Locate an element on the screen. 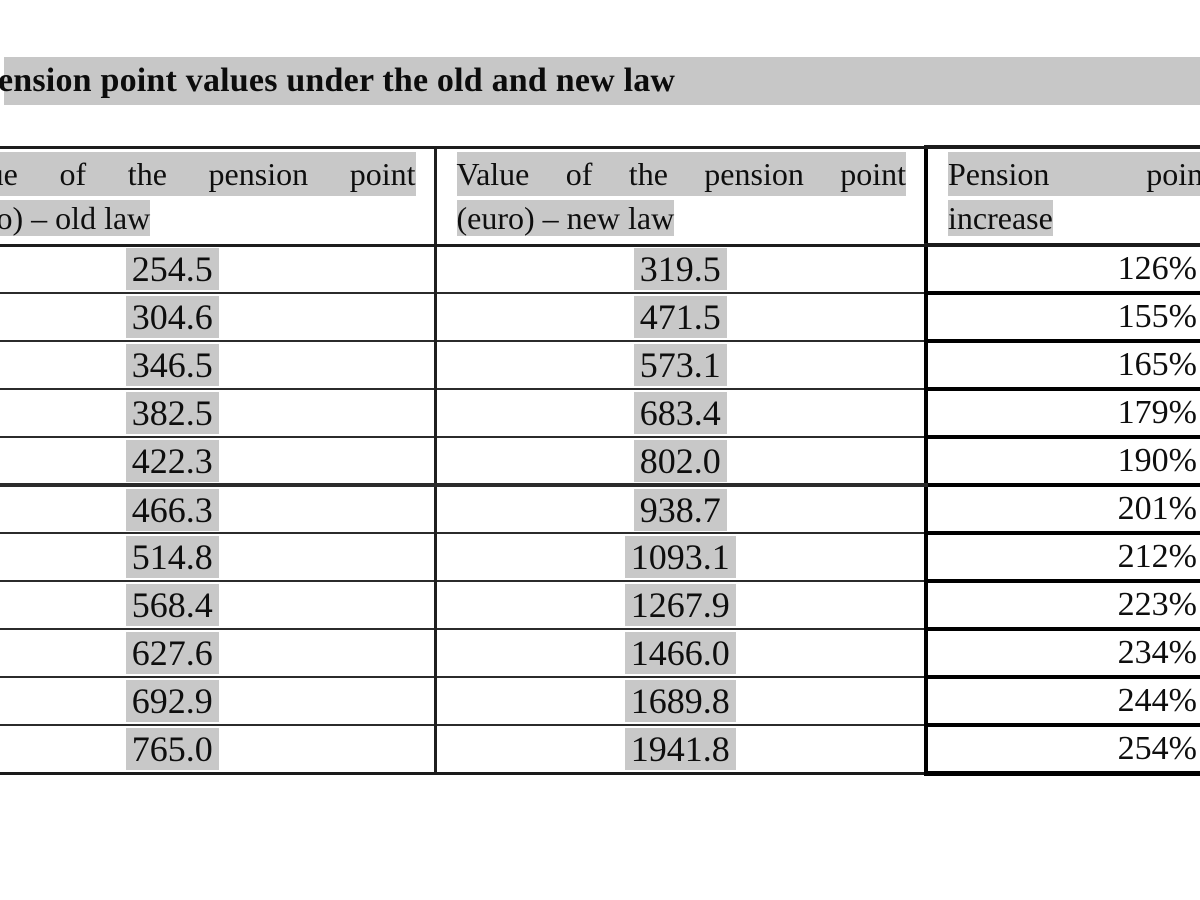  old-law-value: 304.6 is located at coordinates (172, 317).